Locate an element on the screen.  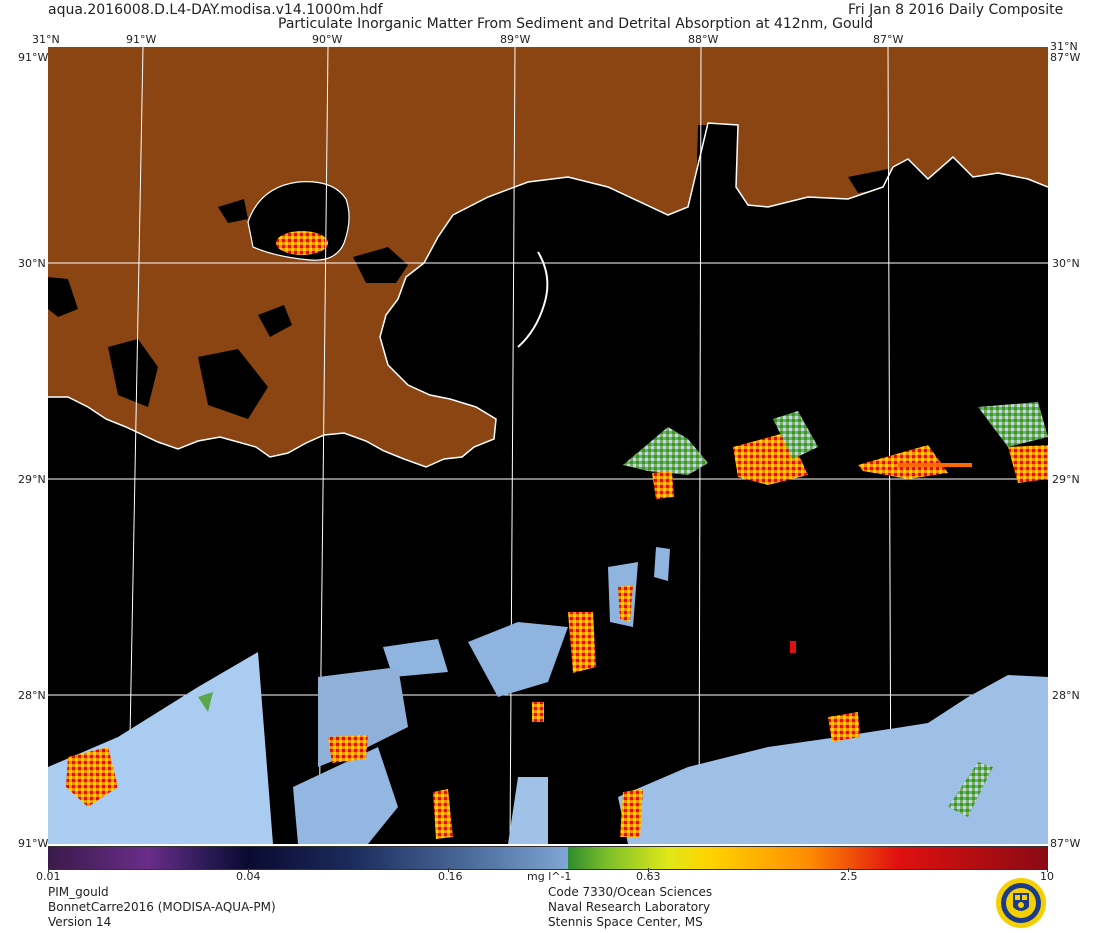
mobile-bay is located at coordinates (716, 168).